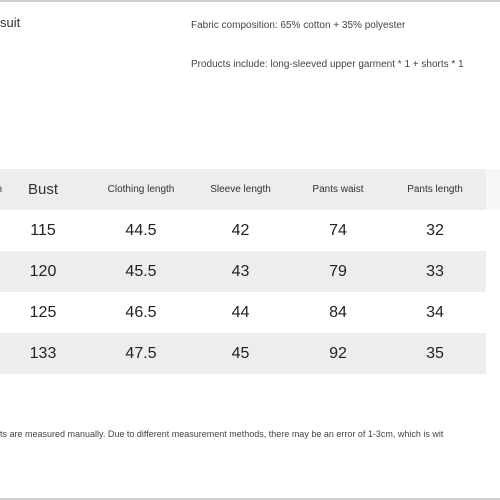 The width and height of the screenshot is (500, 500). What do you see at coordinates (338, 271) in the screenshot?
I see `cell-pants-waist: 79` at bounding box center [338, 271].